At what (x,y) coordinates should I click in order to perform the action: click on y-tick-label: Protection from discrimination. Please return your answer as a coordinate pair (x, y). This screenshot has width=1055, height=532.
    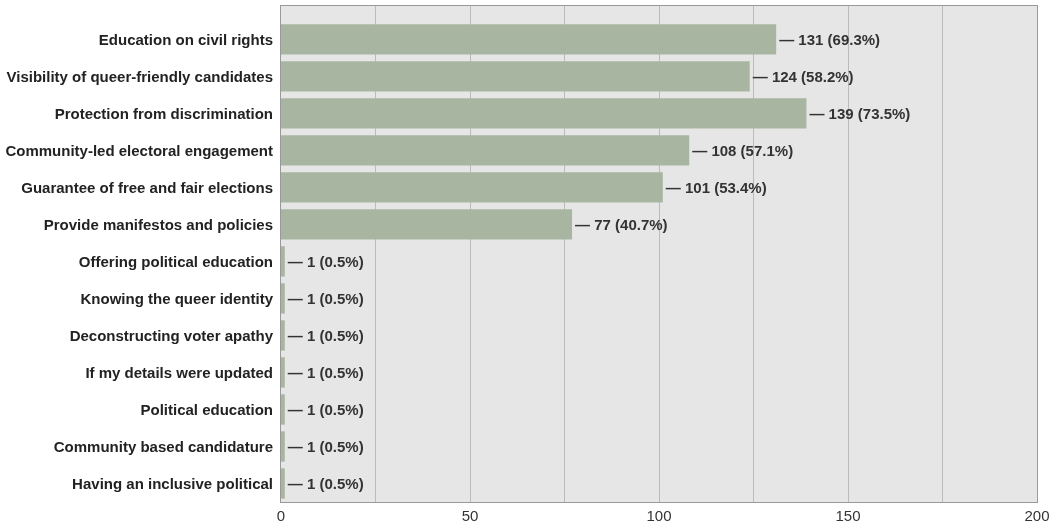
    Looking at the image, I should click on (163, 113).